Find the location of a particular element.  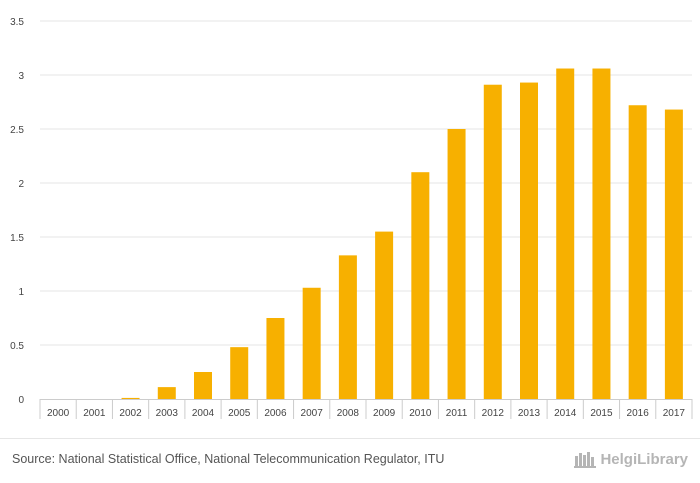

bar-2008 is located at coordinates (347, 327).